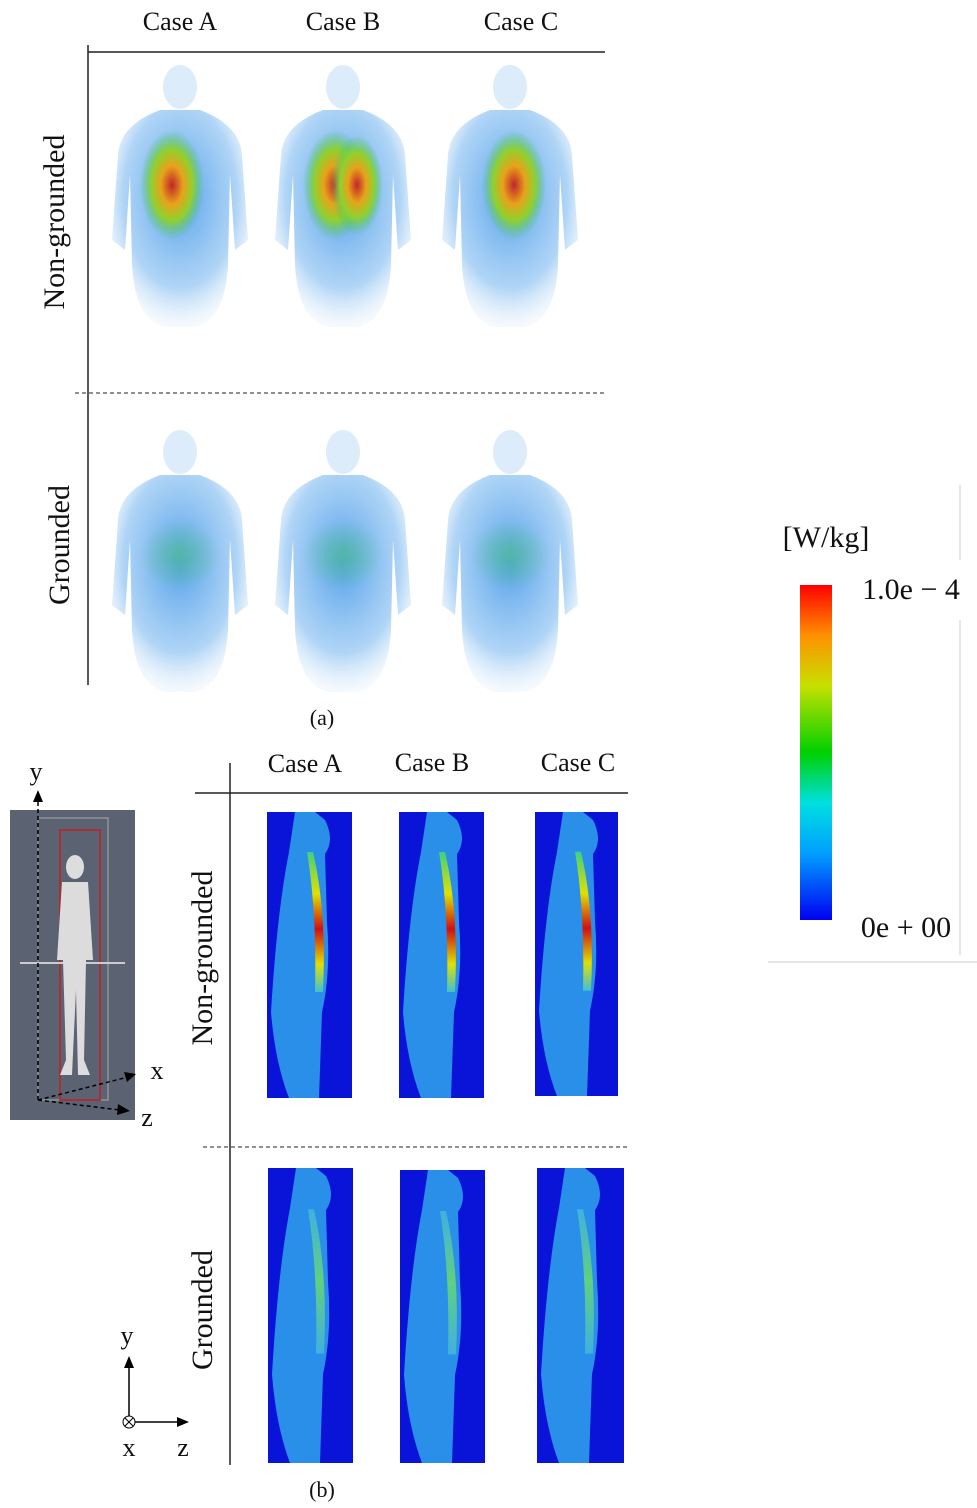  I want to click on caption: (b), so click(322, 1489).